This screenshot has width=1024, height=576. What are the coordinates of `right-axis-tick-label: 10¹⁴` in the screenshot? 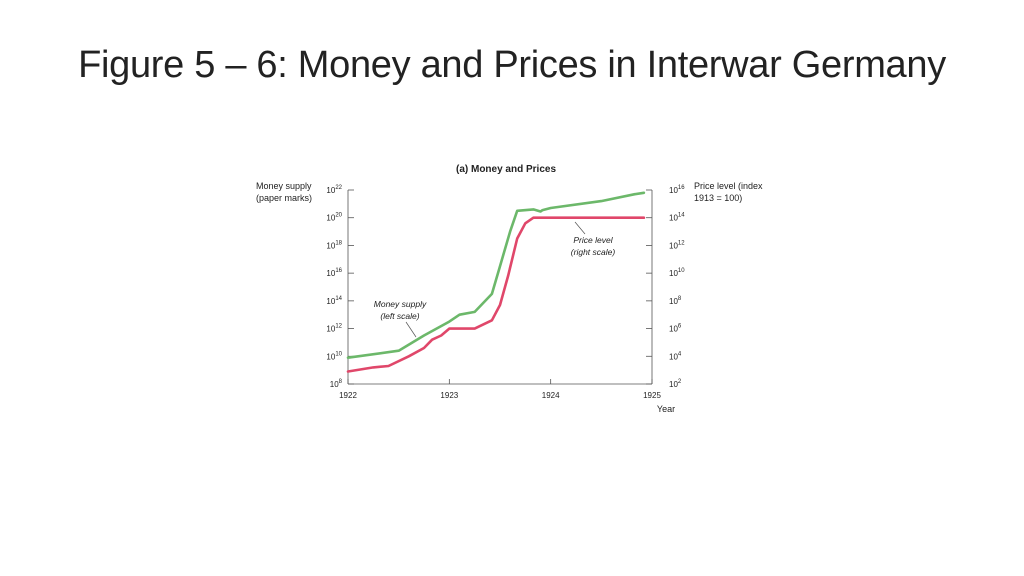 It's located at (677, 218).